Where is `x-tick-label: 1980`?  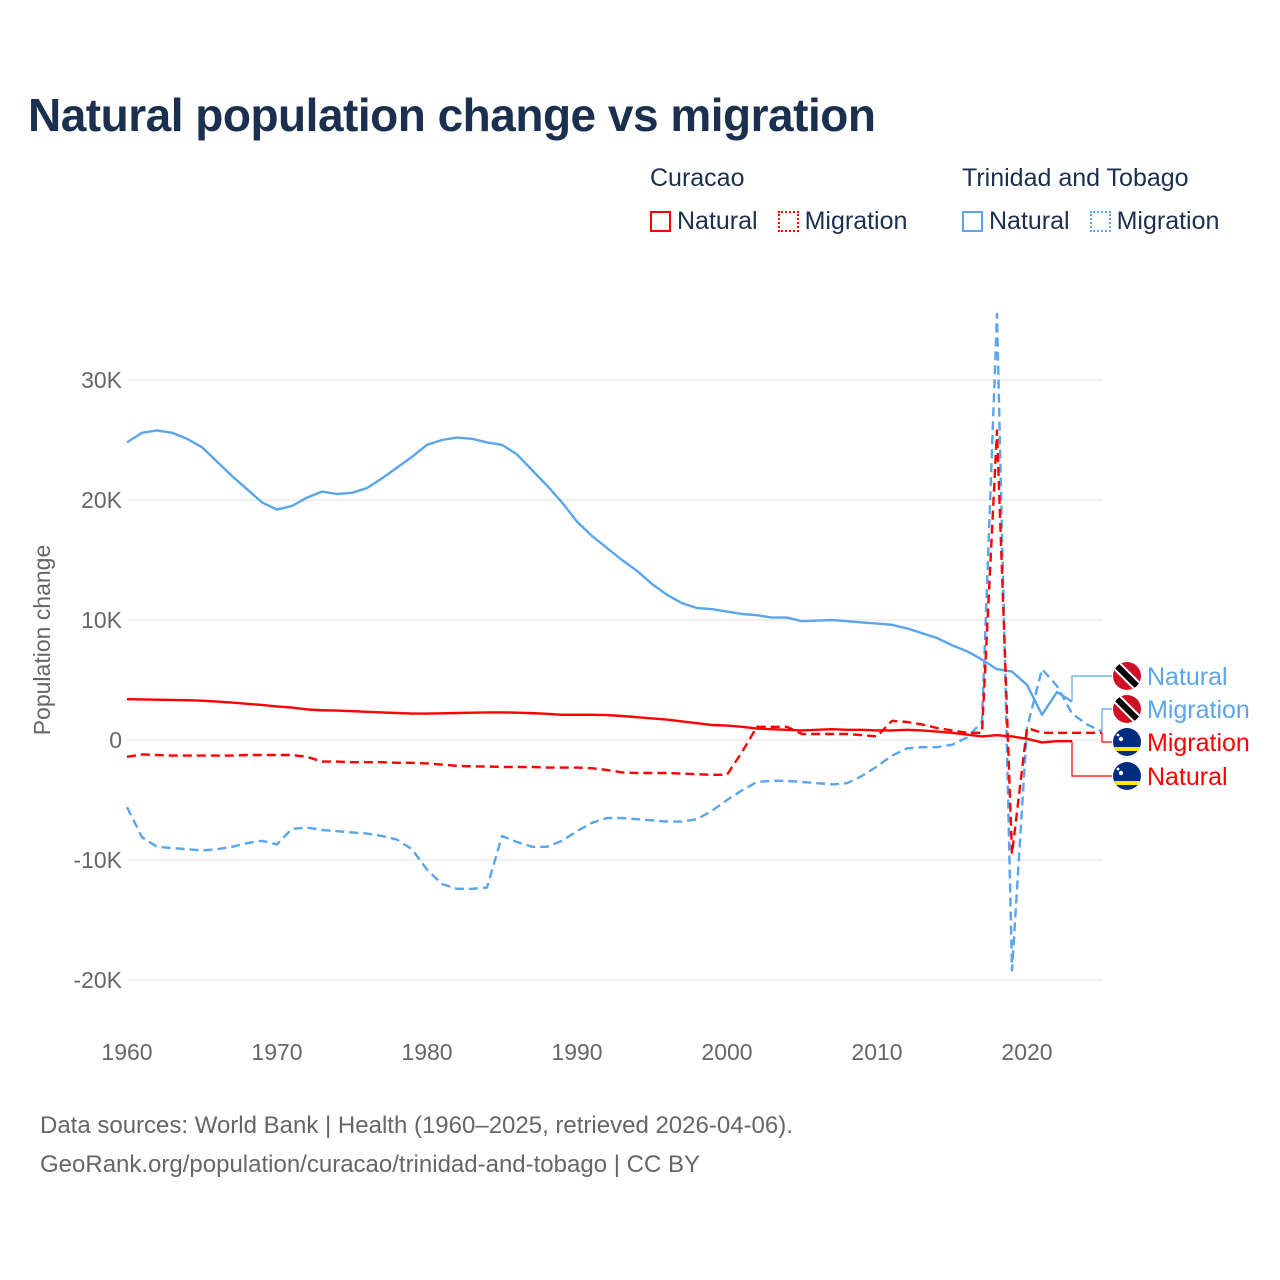 x-tick-label: 1980 is located at coordinates (426, 1052).